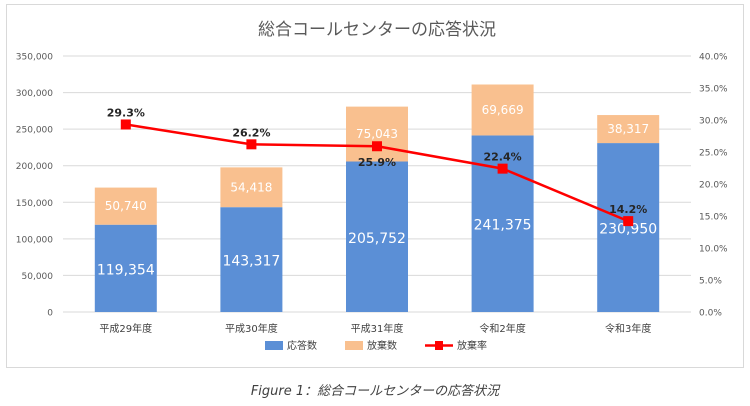 The height and width of the screenshot is (406, 750). I want to click on x-tick-label: 平成29年度, so click(125, 328).